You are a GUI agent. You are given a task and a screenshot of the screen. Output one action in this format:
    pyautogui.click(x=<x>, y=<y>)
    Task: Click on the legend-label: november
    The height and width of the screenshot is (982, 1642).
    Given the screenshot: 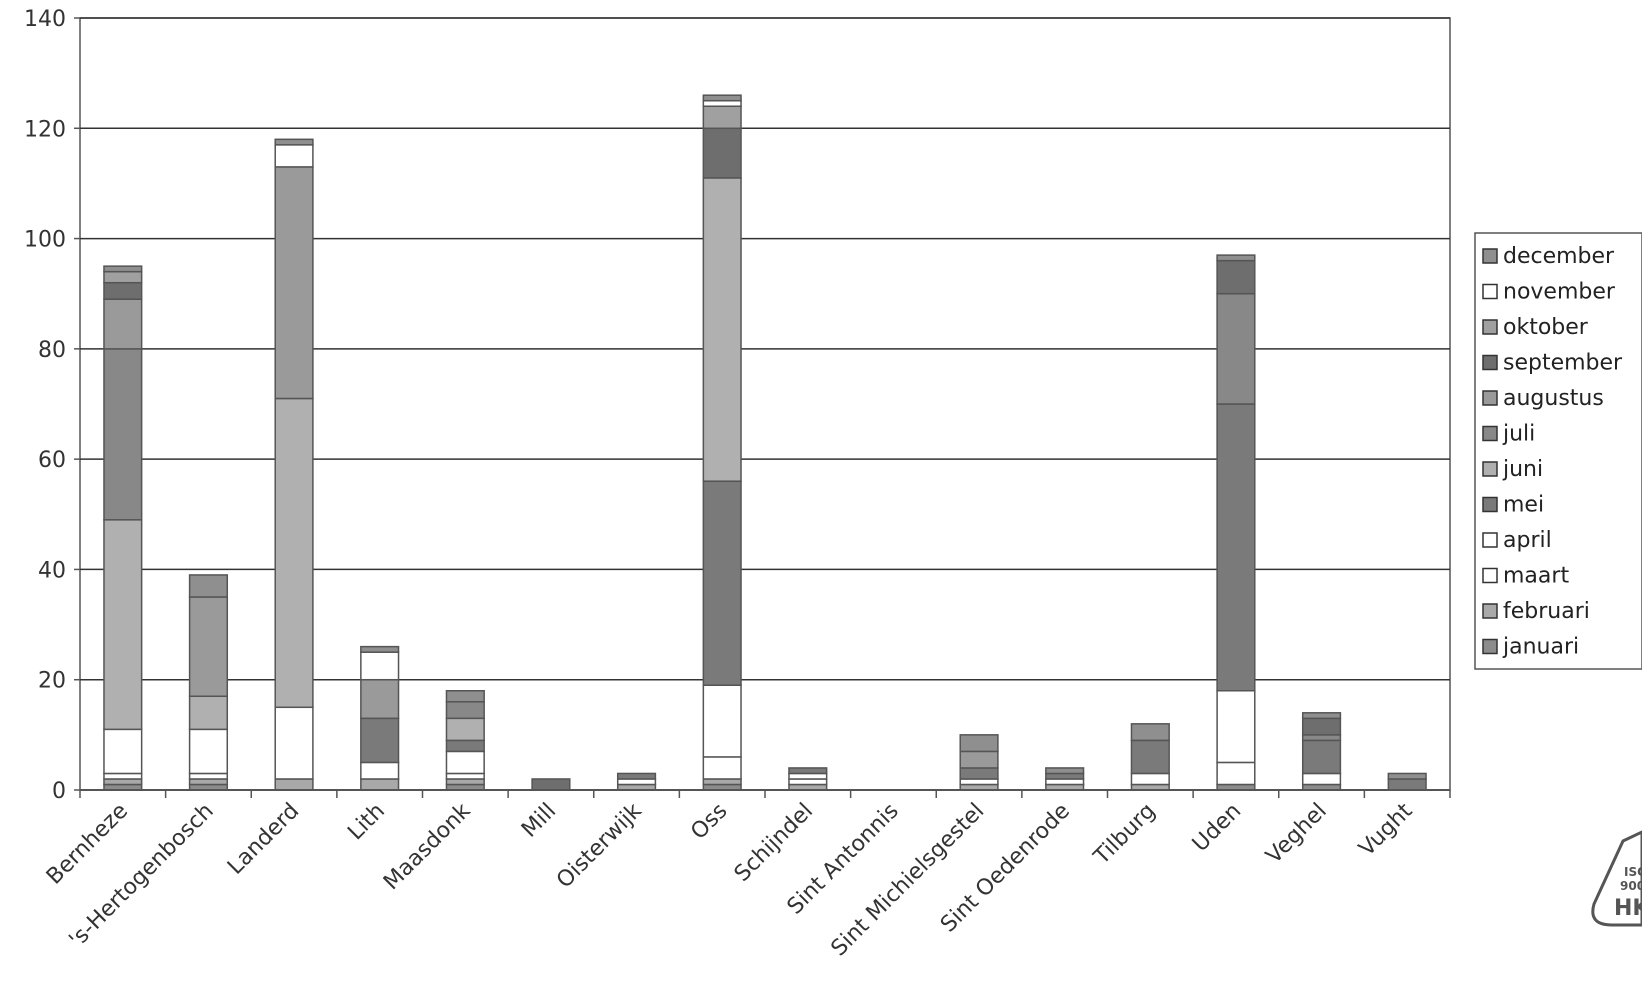 What is the action you would take?
    pyautogui.click(x=1559, y=292)
    